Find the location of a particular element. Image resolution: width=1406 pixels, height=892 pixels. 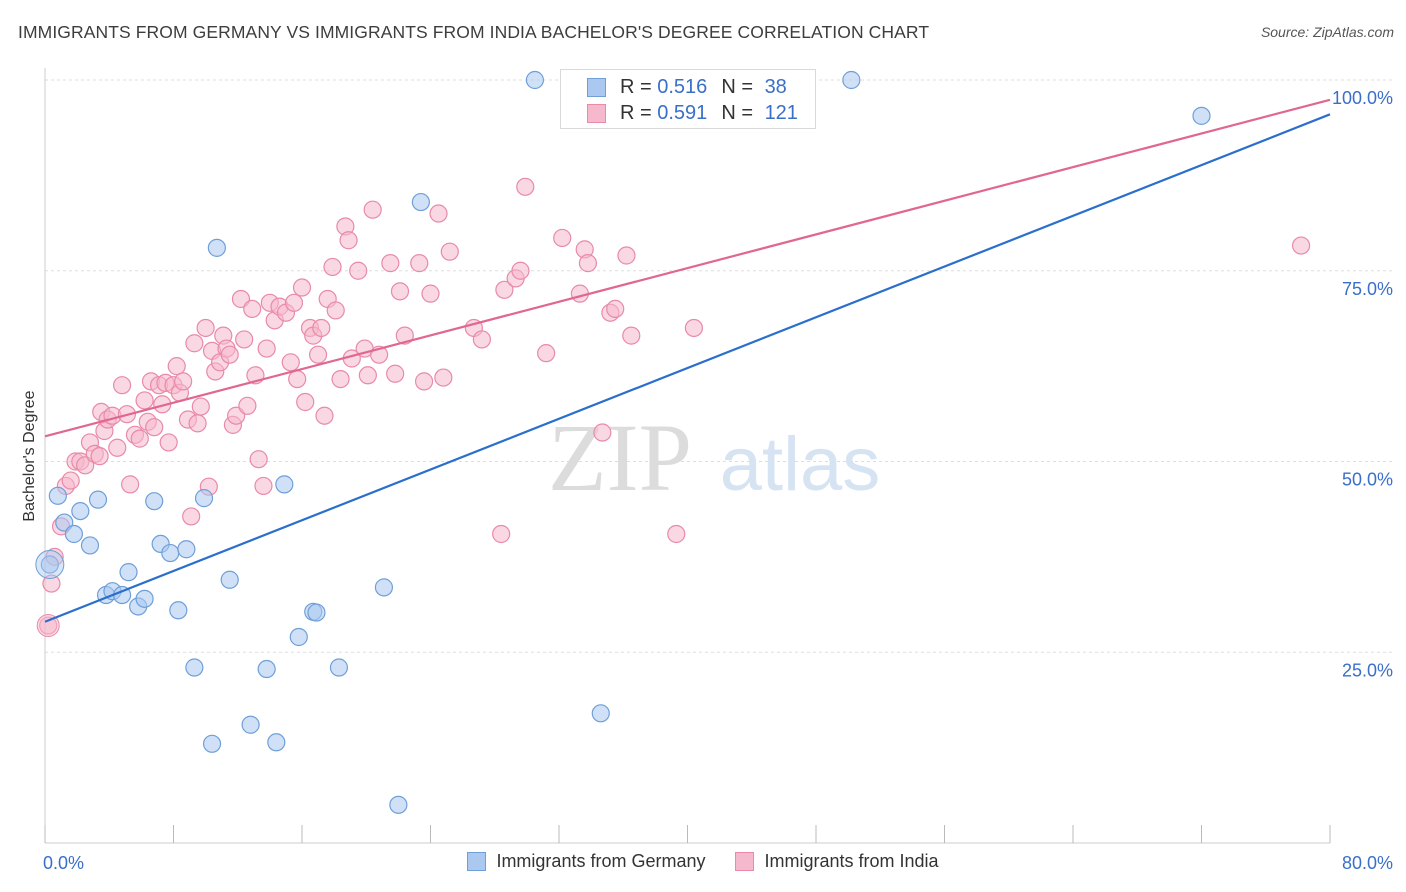

y-tick-label: 50.0% is located at coordinates (1367, 480).